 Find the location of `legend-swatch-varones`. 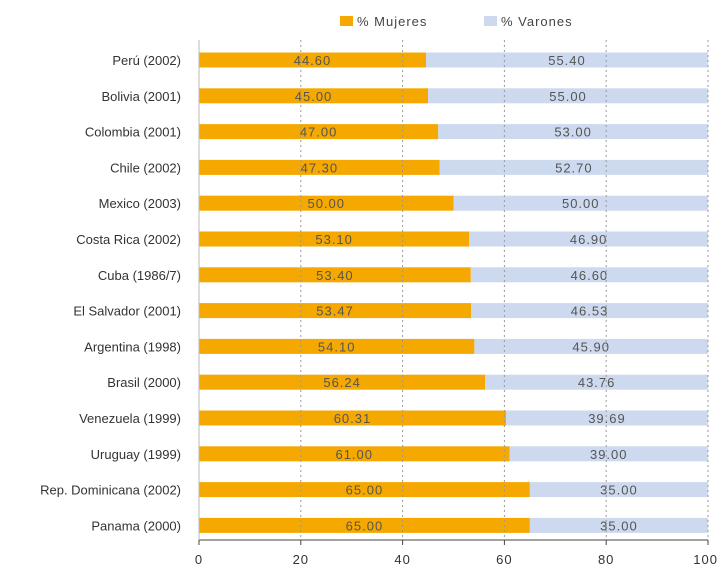

legend-swatch-varones is located at coordinates (490, 21).